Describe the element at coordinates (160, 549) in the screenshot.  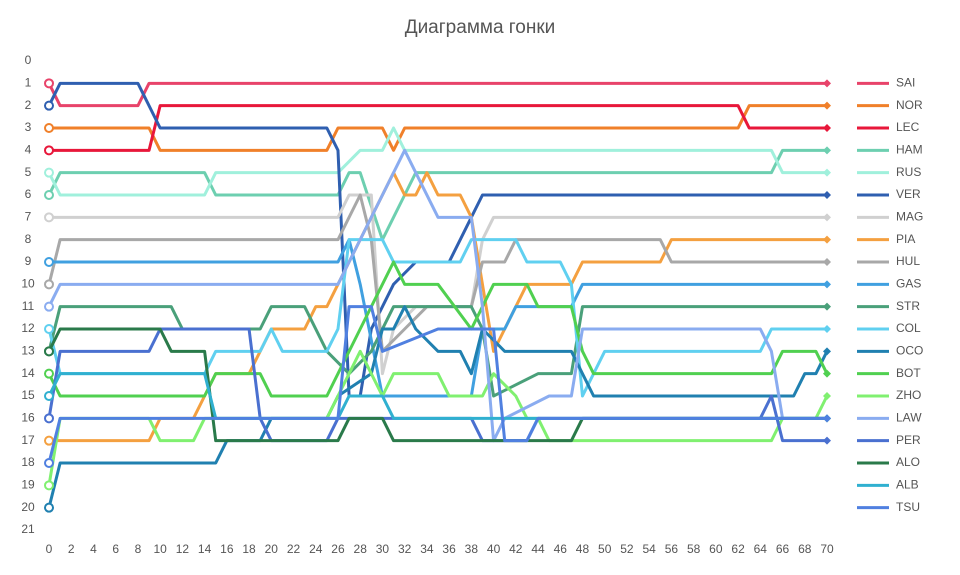
I see `x-tick-label: 10` at that location.